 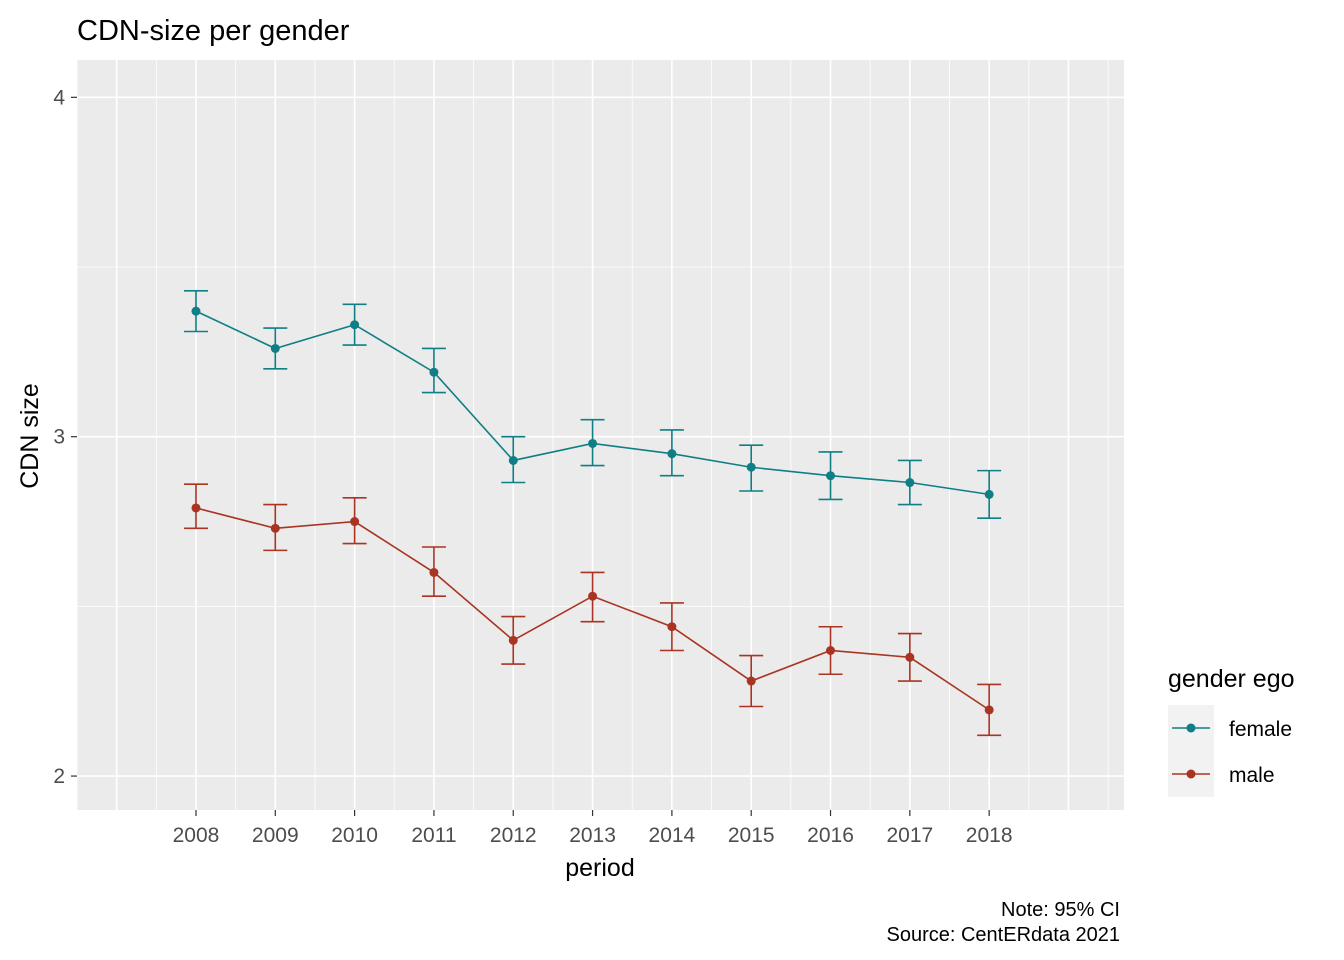 I want to click on x-tick-label: 2014, so click(x=672, y=835).